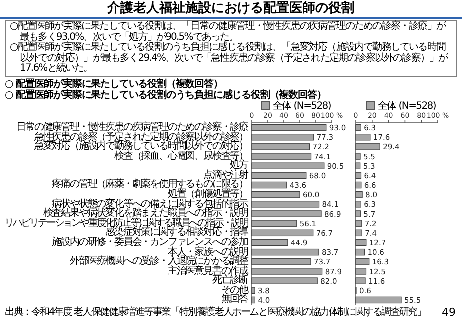 This screenshot has width=462, height=320. What do you see at coordinates (141, 137) in the screenshot?
I see `y-tick-label: 急性疾患の診察（予定された定期の診察以外の診察）` at bounding box center [141, 137].